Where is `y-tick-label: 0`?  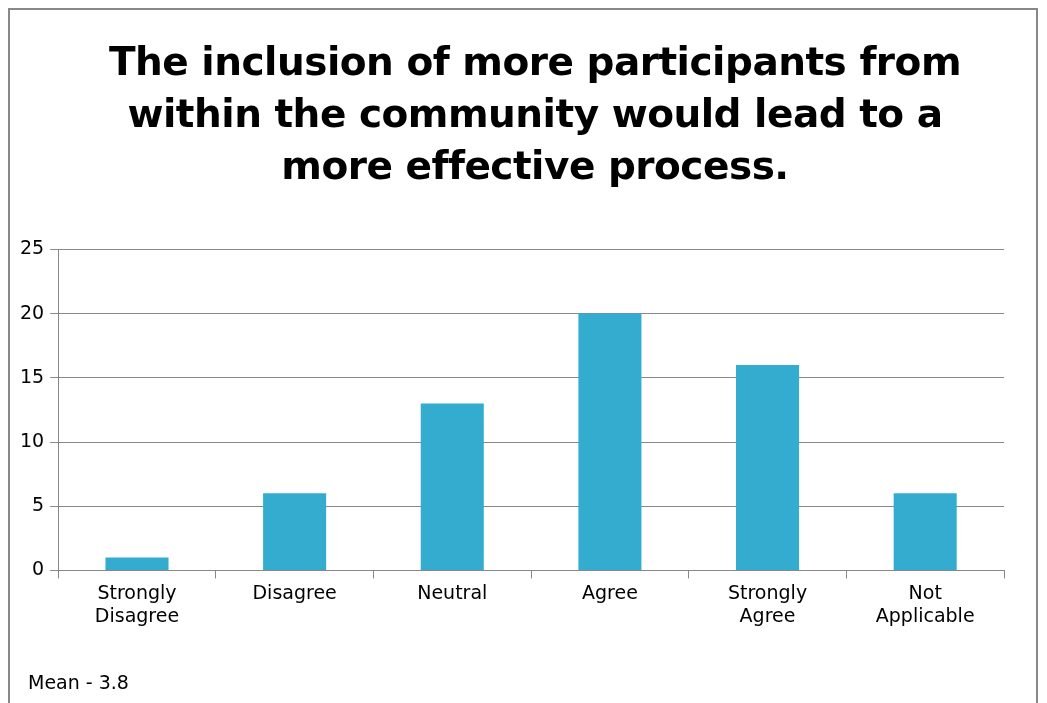
y-tick-label: 0 is located at coordinates (38, 568).